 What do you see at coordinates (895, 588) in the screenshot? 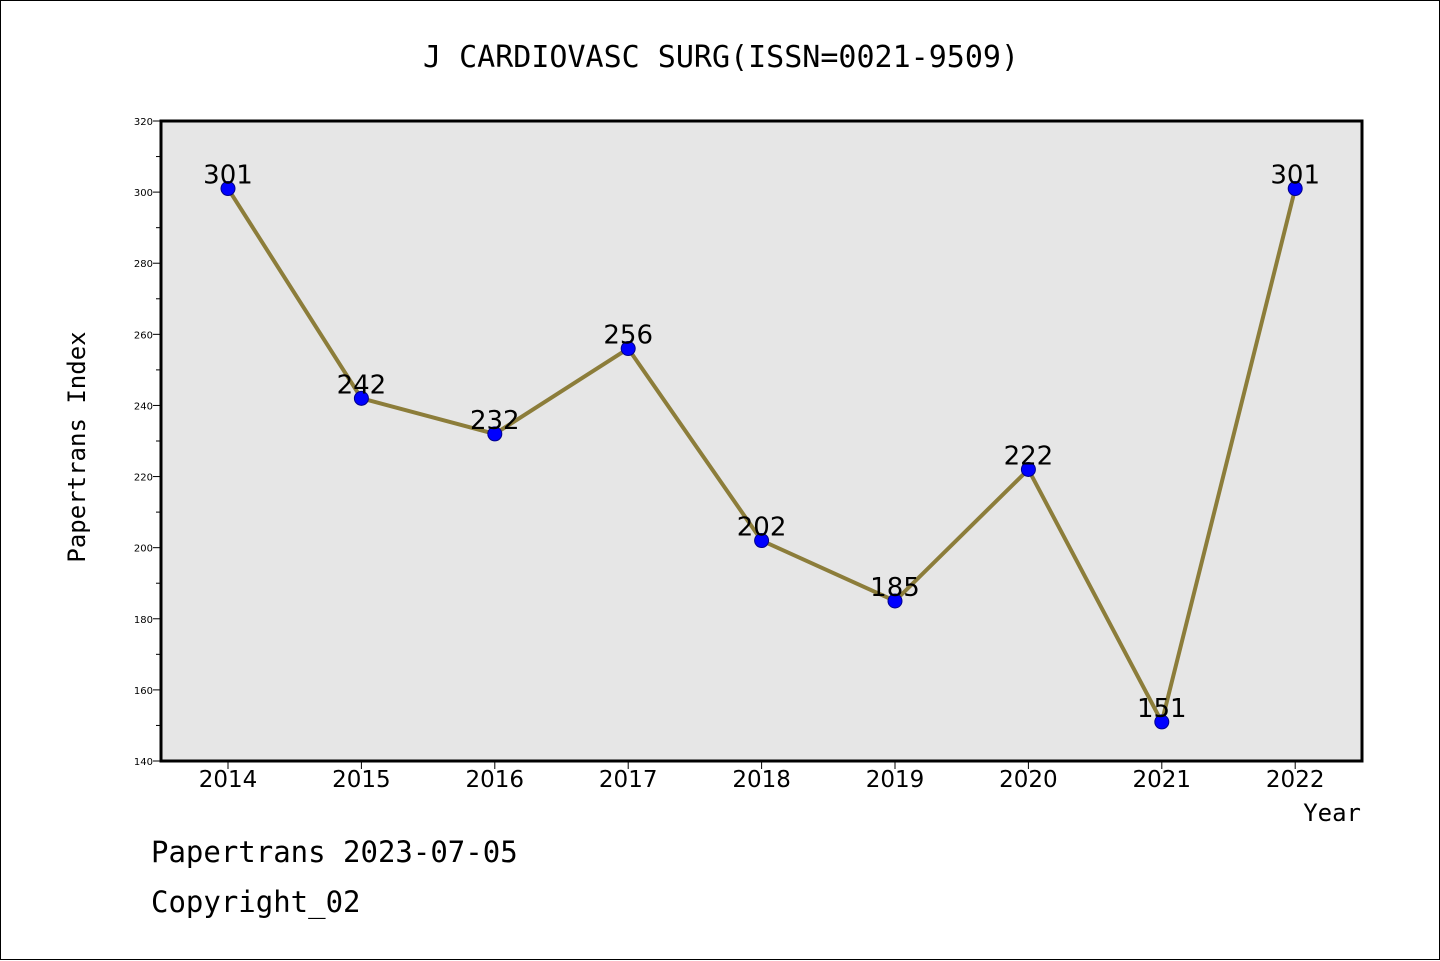
I see `data-label: 185` at bounding box center [895, 588].